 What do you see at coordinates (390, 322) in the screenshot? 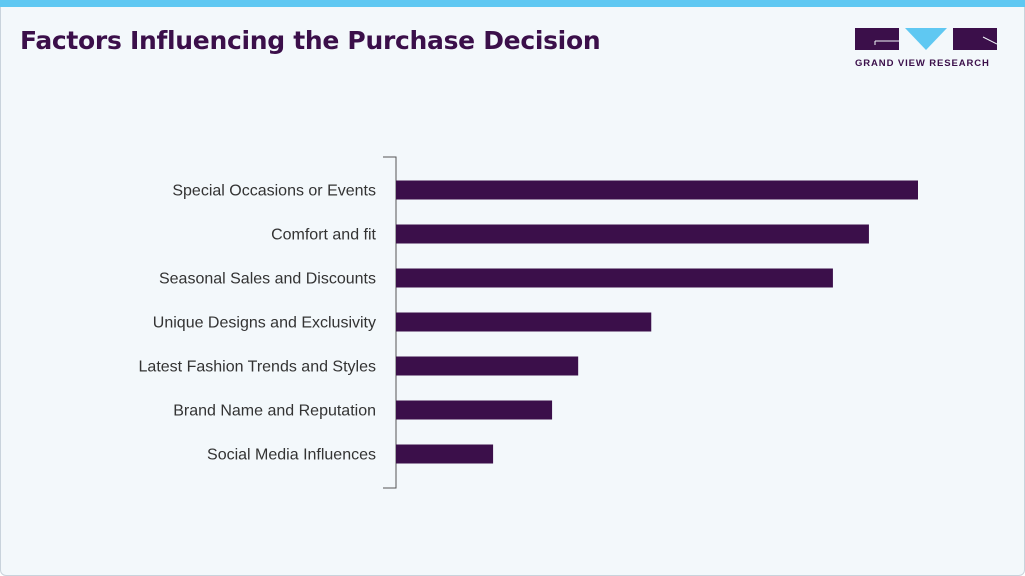
I see `y-axis-bracket` at bounding box center [390, 322].